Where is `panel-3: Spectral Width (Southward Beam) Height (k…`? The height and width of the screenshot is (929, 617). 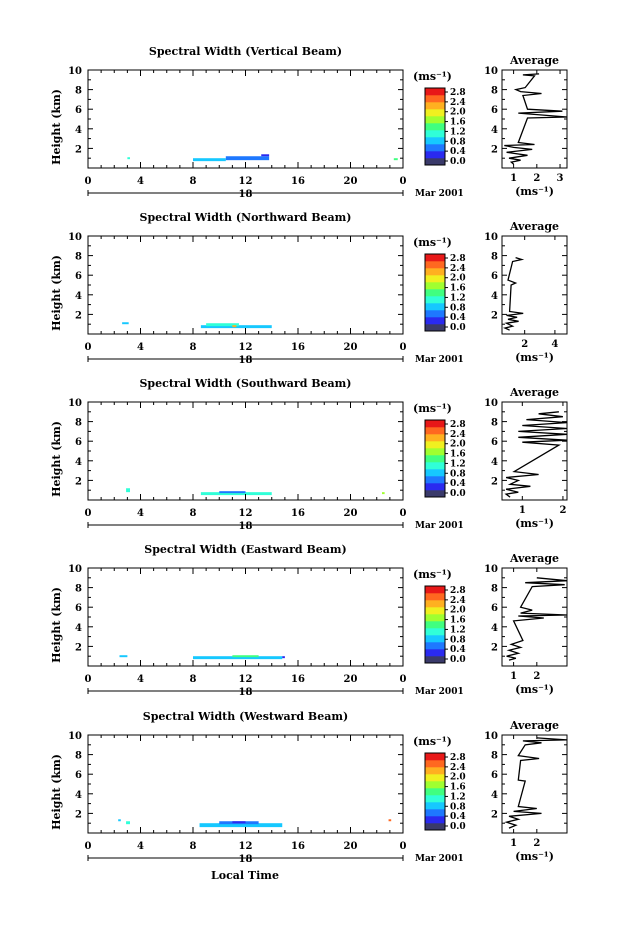 panel-3: Spectral Width (Southward Beam) Height (k… is located at coordinates (309, 454).